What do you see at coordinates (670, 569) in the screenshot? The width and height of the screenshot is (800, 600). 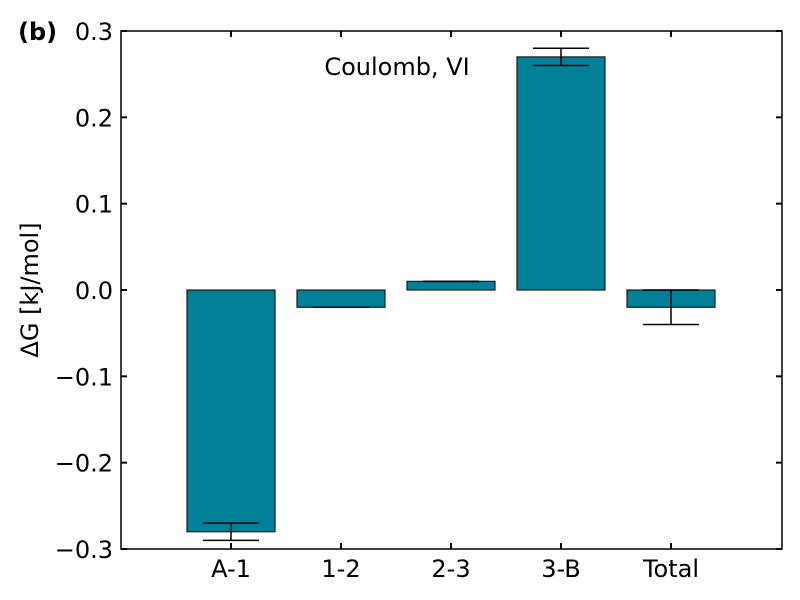 I see `x-tick-label: Total` at bounding box center [670, 569].